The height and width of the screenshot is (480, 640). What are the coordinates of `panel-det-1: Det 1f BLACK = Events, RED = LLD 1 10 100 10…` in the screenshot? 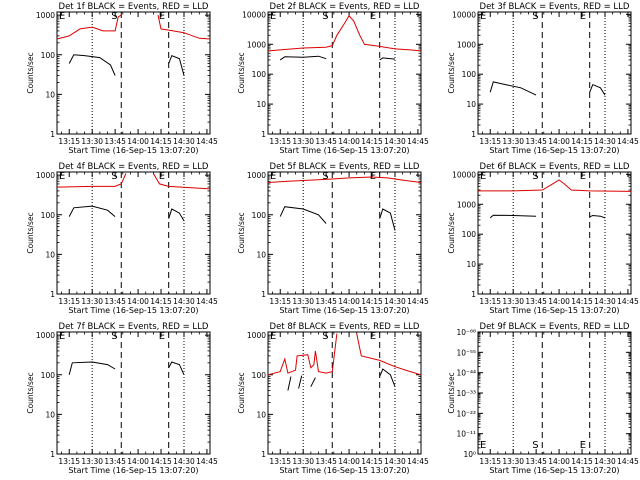 It's located at (122, 78).